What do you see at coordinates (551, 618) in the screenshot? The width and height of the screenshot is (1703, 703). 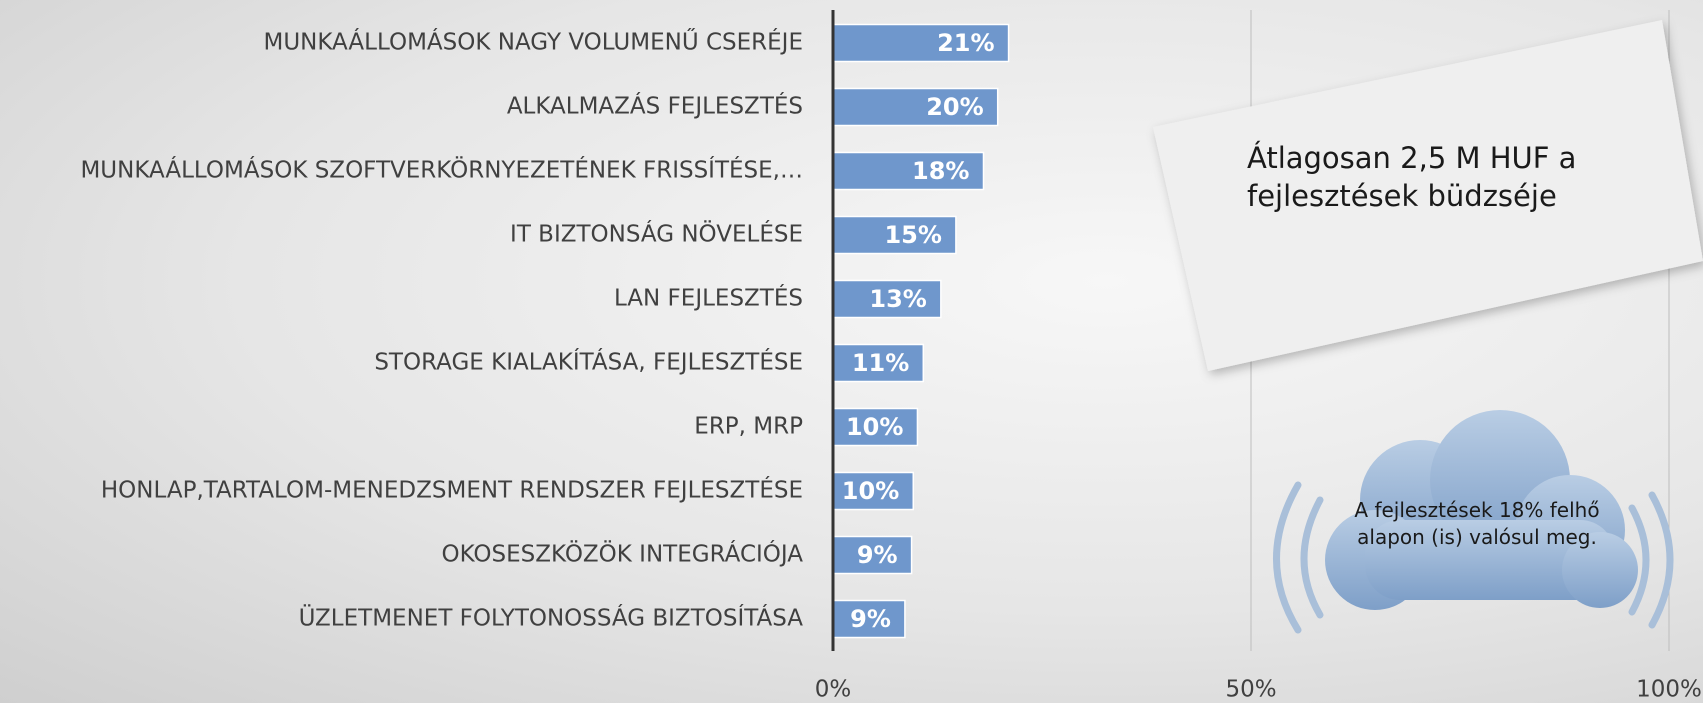 I see `category-label: ÜZLETMENET FOLYTONOSSÁG BIZTOSÍTÁSA` at bounding box center [551, 618].